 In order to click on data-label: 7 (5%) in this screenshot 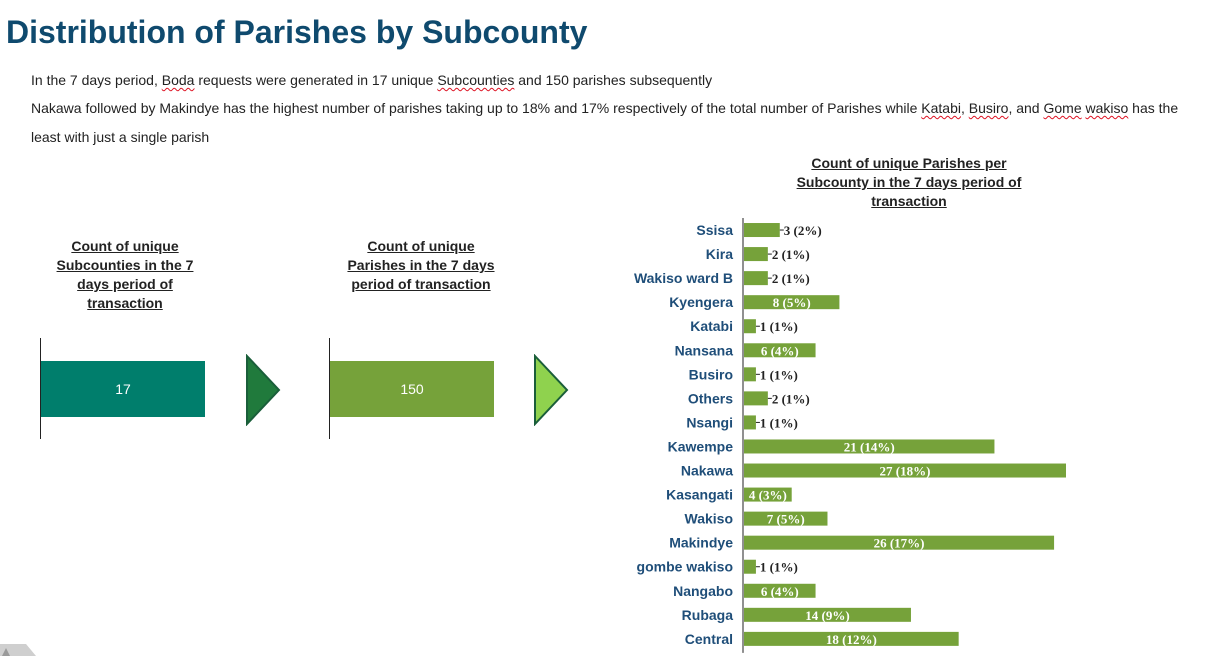, I will do `click(786, 519)`.